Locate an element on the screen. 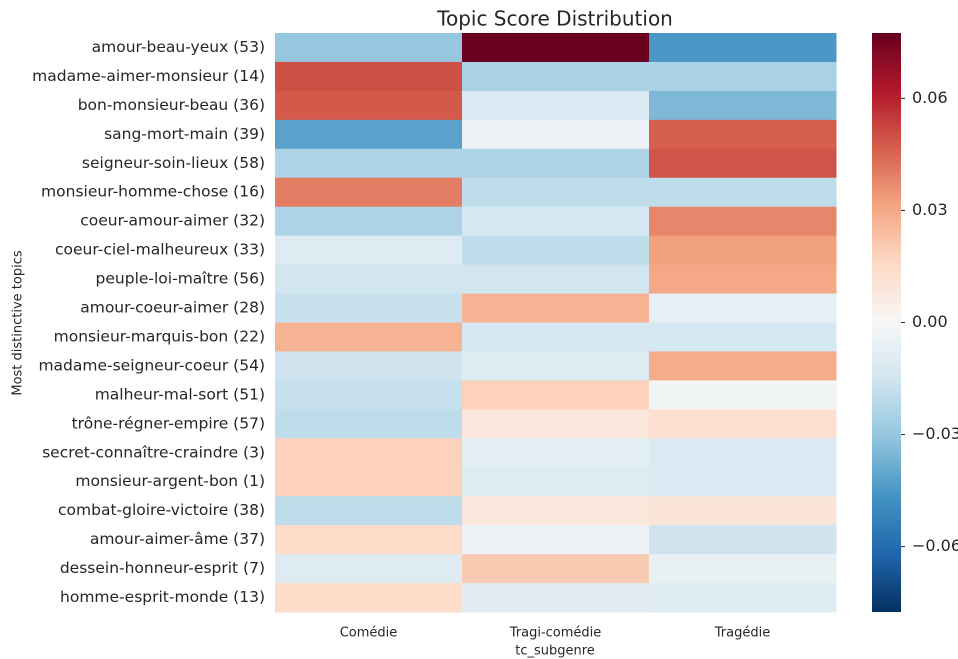 The image size is (958, 659). y-tick-label: secret-connaître-craindre (3) is located at coordinates (153, 452).